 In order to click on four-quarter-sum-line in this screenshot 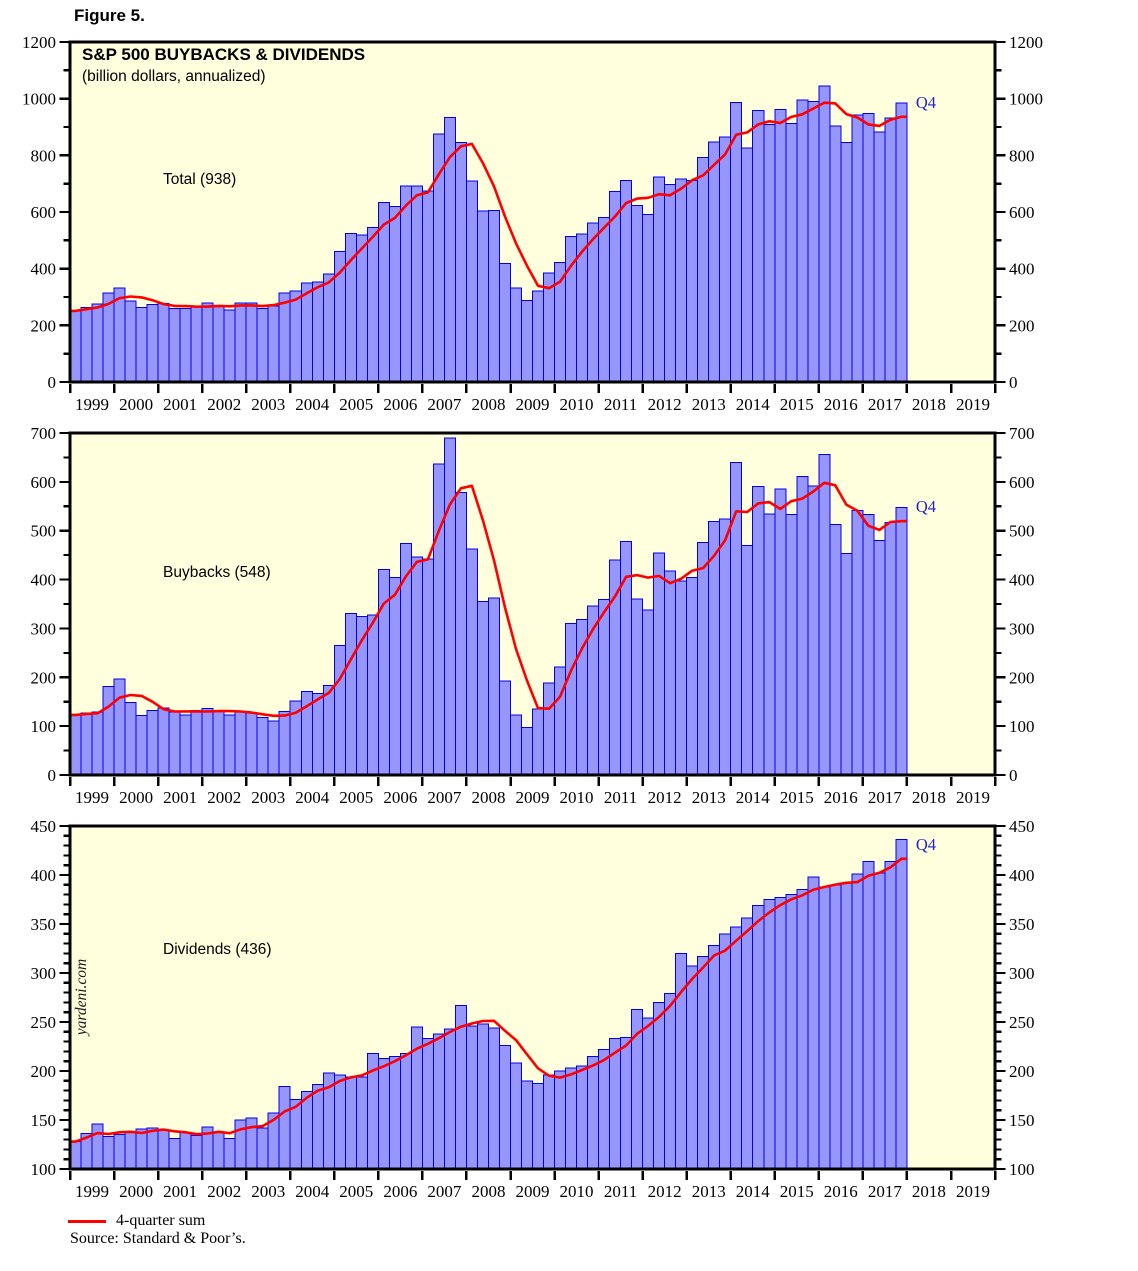, I will do `click(488, 599)`.